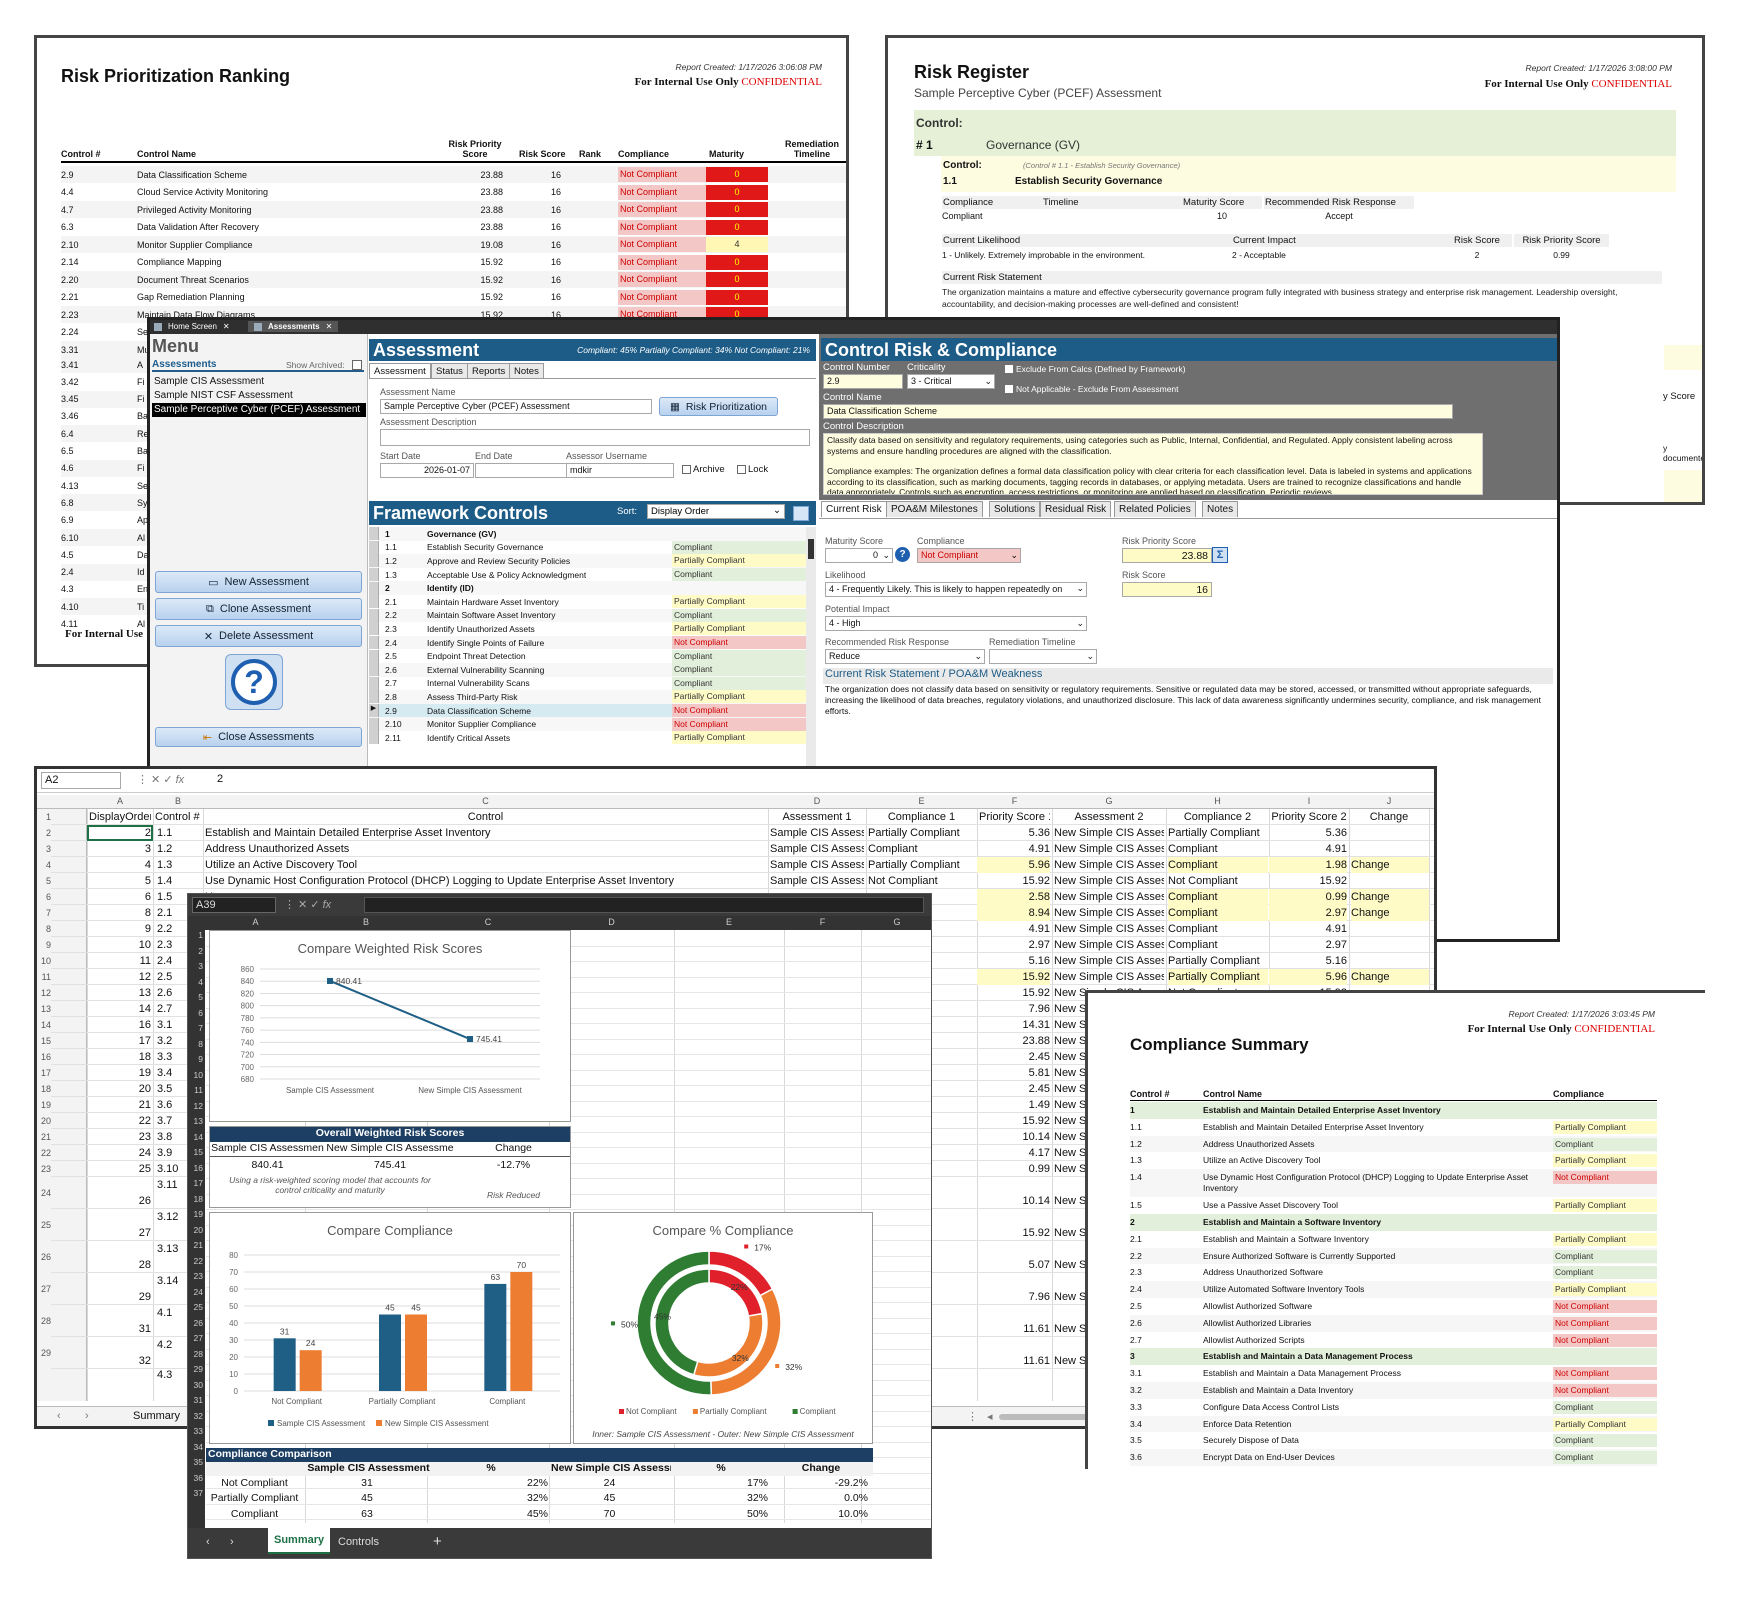 The width and height of the screenshot is (1742, 1616). What do you see at coordinates (198, 1446) in the screenshot?
I see `row-number: 34` at bounding box center [198, 1446].